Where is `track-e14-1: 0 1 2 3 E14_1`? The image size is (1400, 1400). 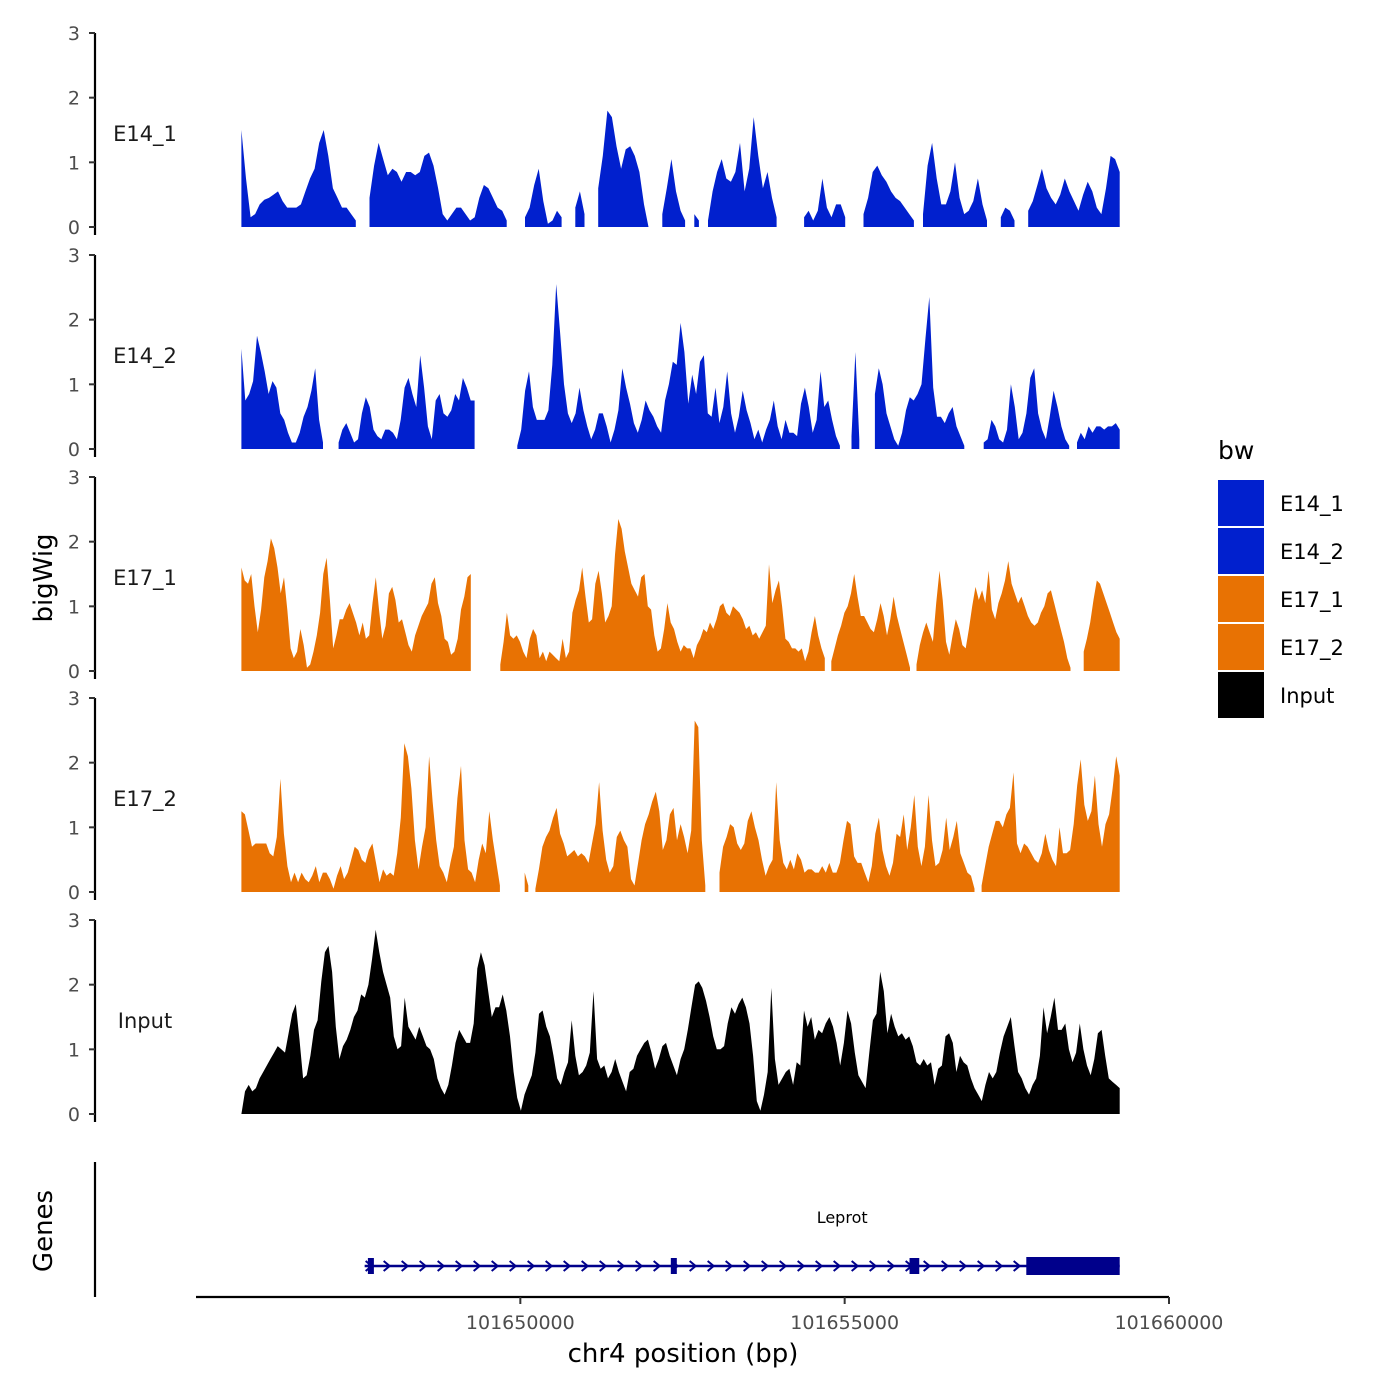 track-e14-1: 0 1 2 3 E14_1 is located at coordinates (594, 131).